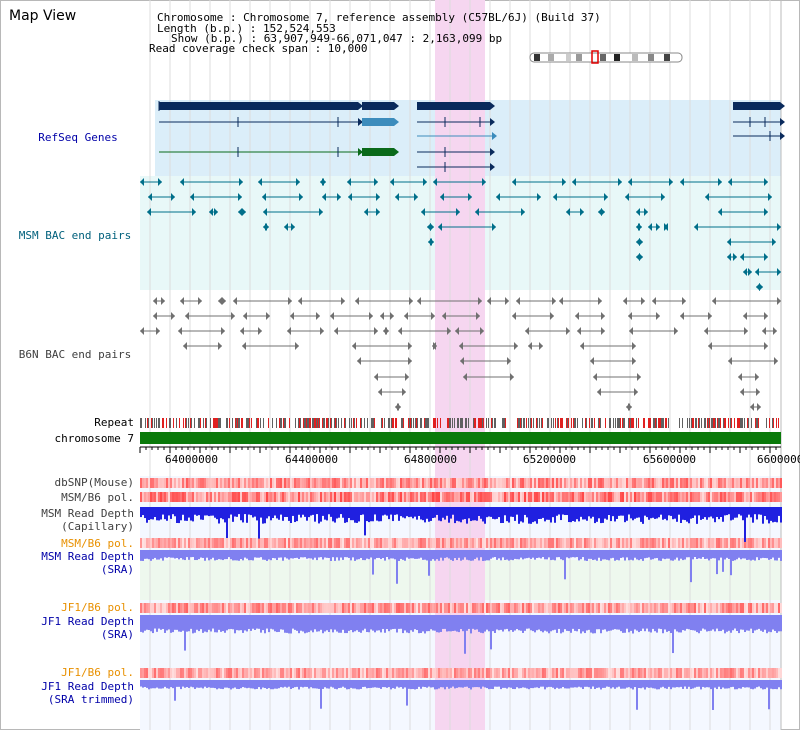  I want to click on track-label-b6n-bac: B6N BAC end pairs, so click(75, 354).